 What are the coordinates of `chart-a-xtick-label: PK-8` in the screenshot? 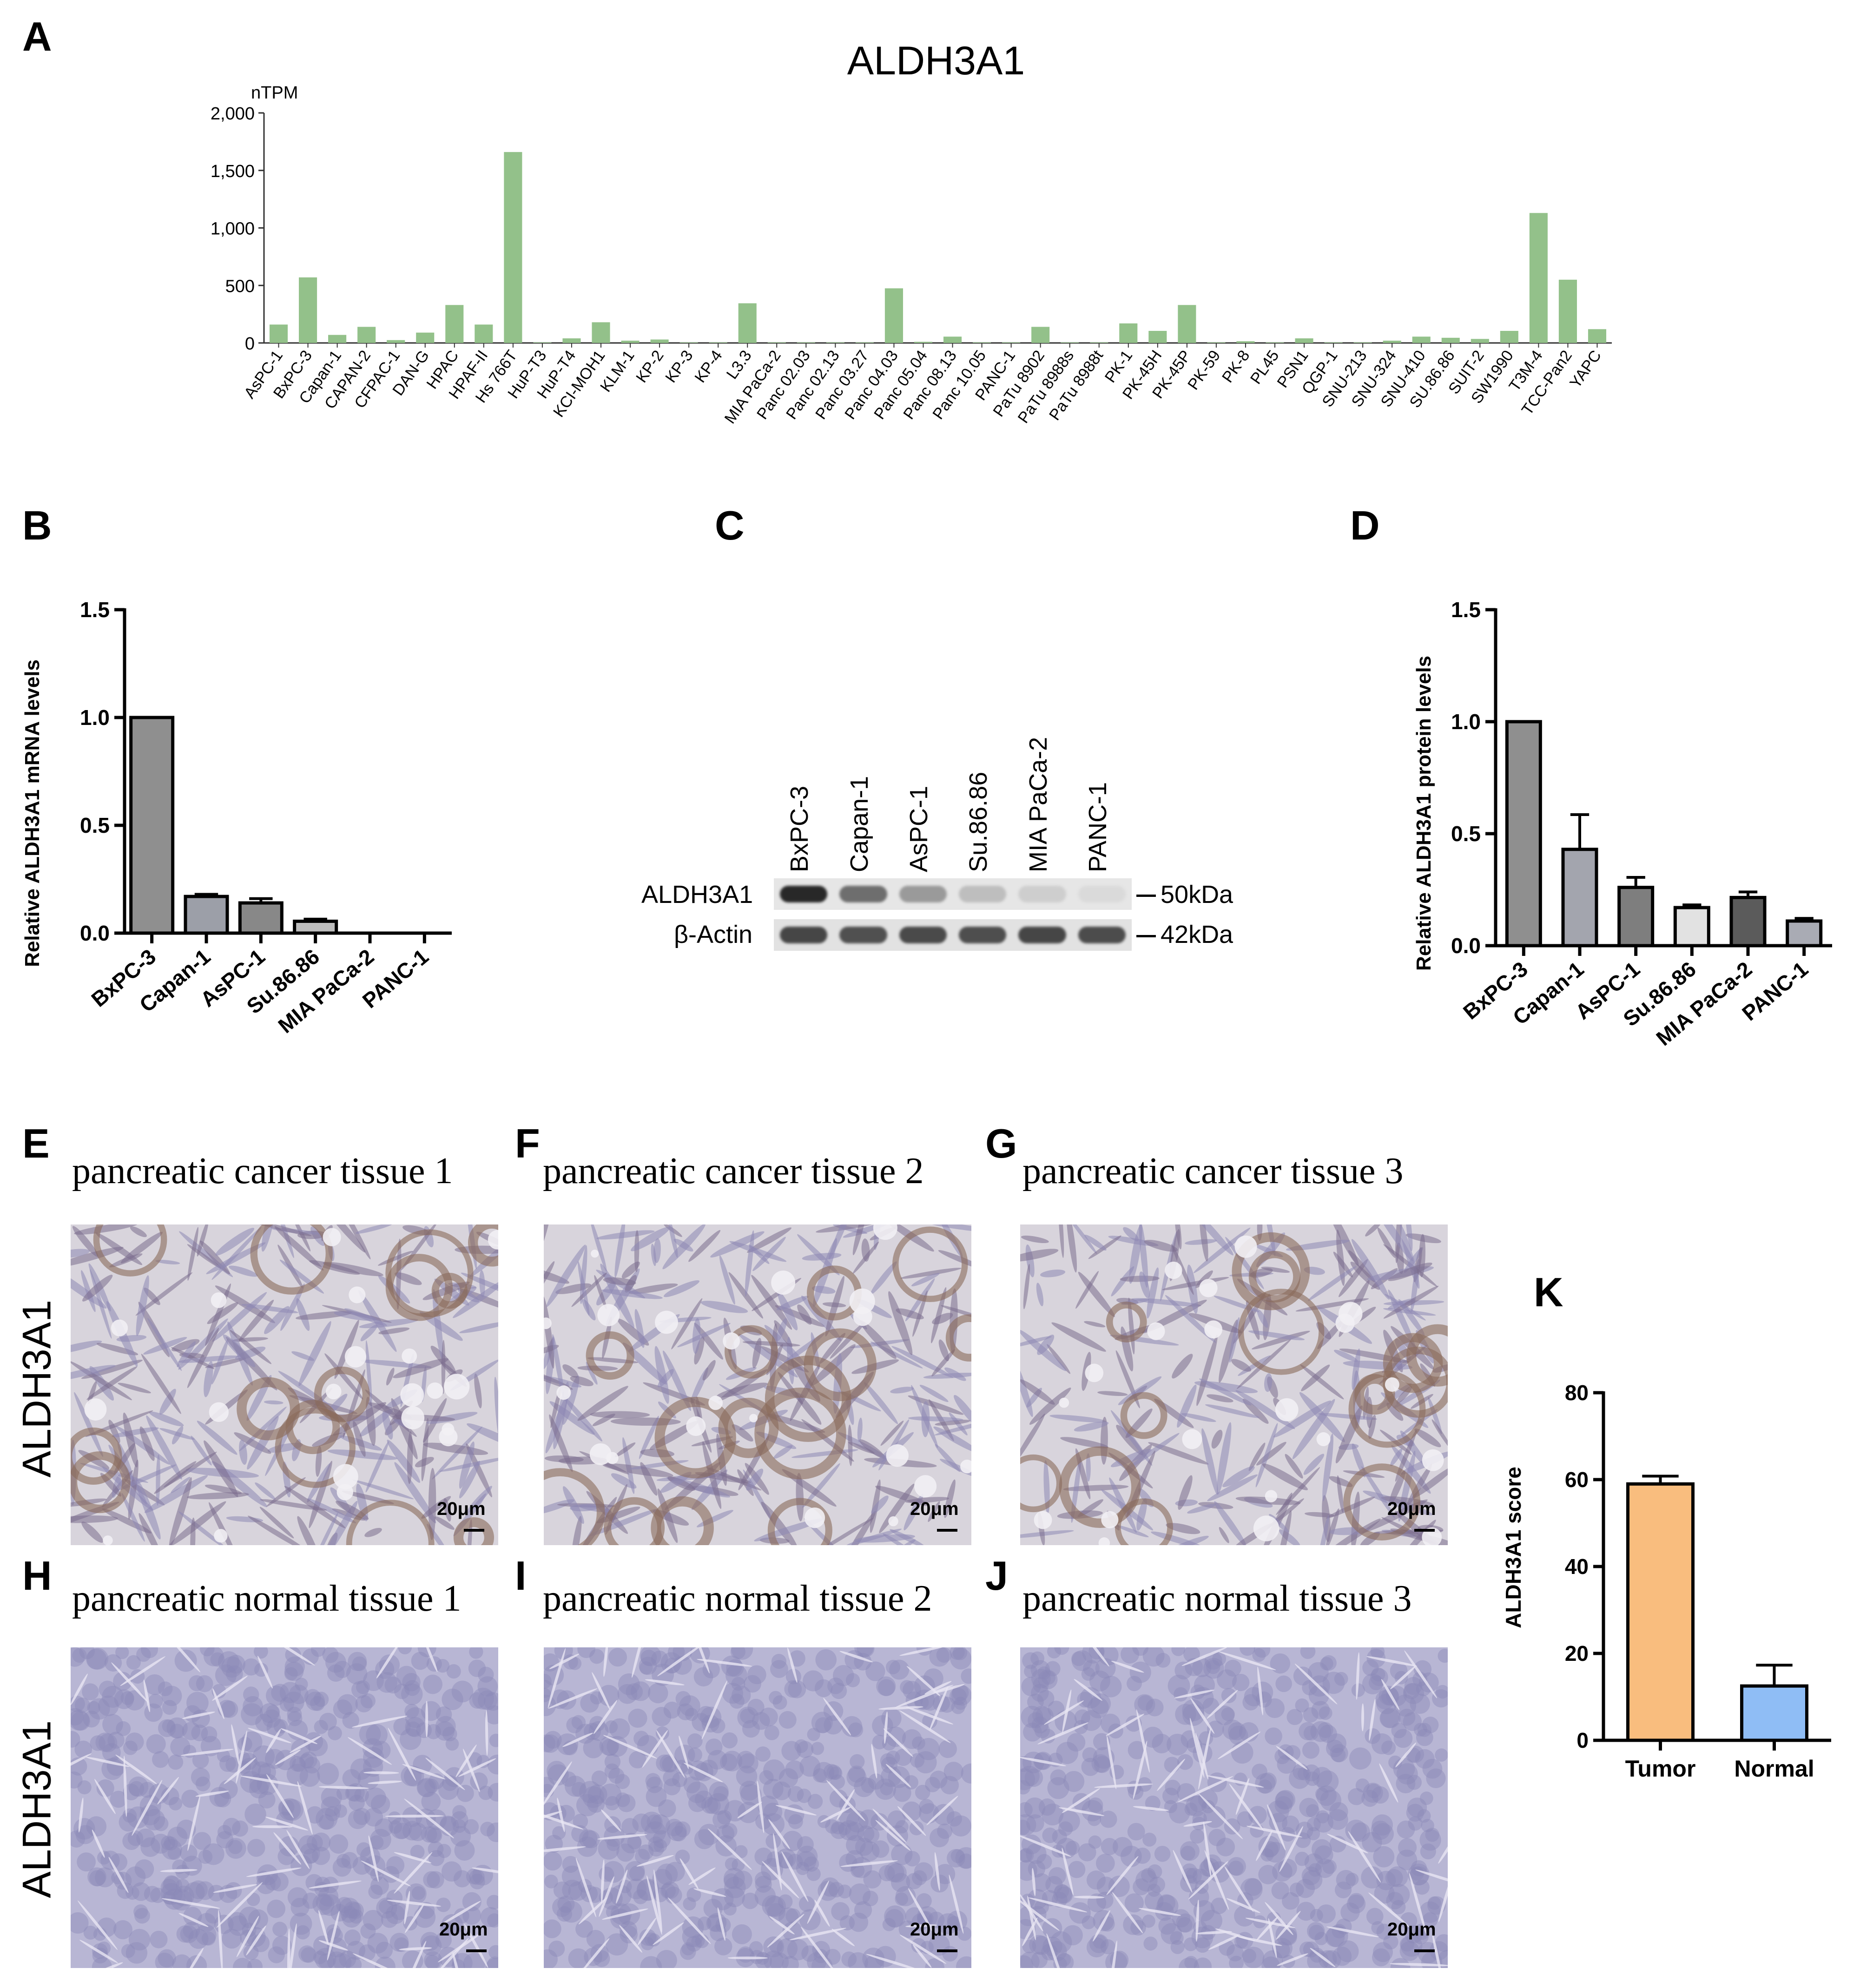 It's located at (1236, 366).